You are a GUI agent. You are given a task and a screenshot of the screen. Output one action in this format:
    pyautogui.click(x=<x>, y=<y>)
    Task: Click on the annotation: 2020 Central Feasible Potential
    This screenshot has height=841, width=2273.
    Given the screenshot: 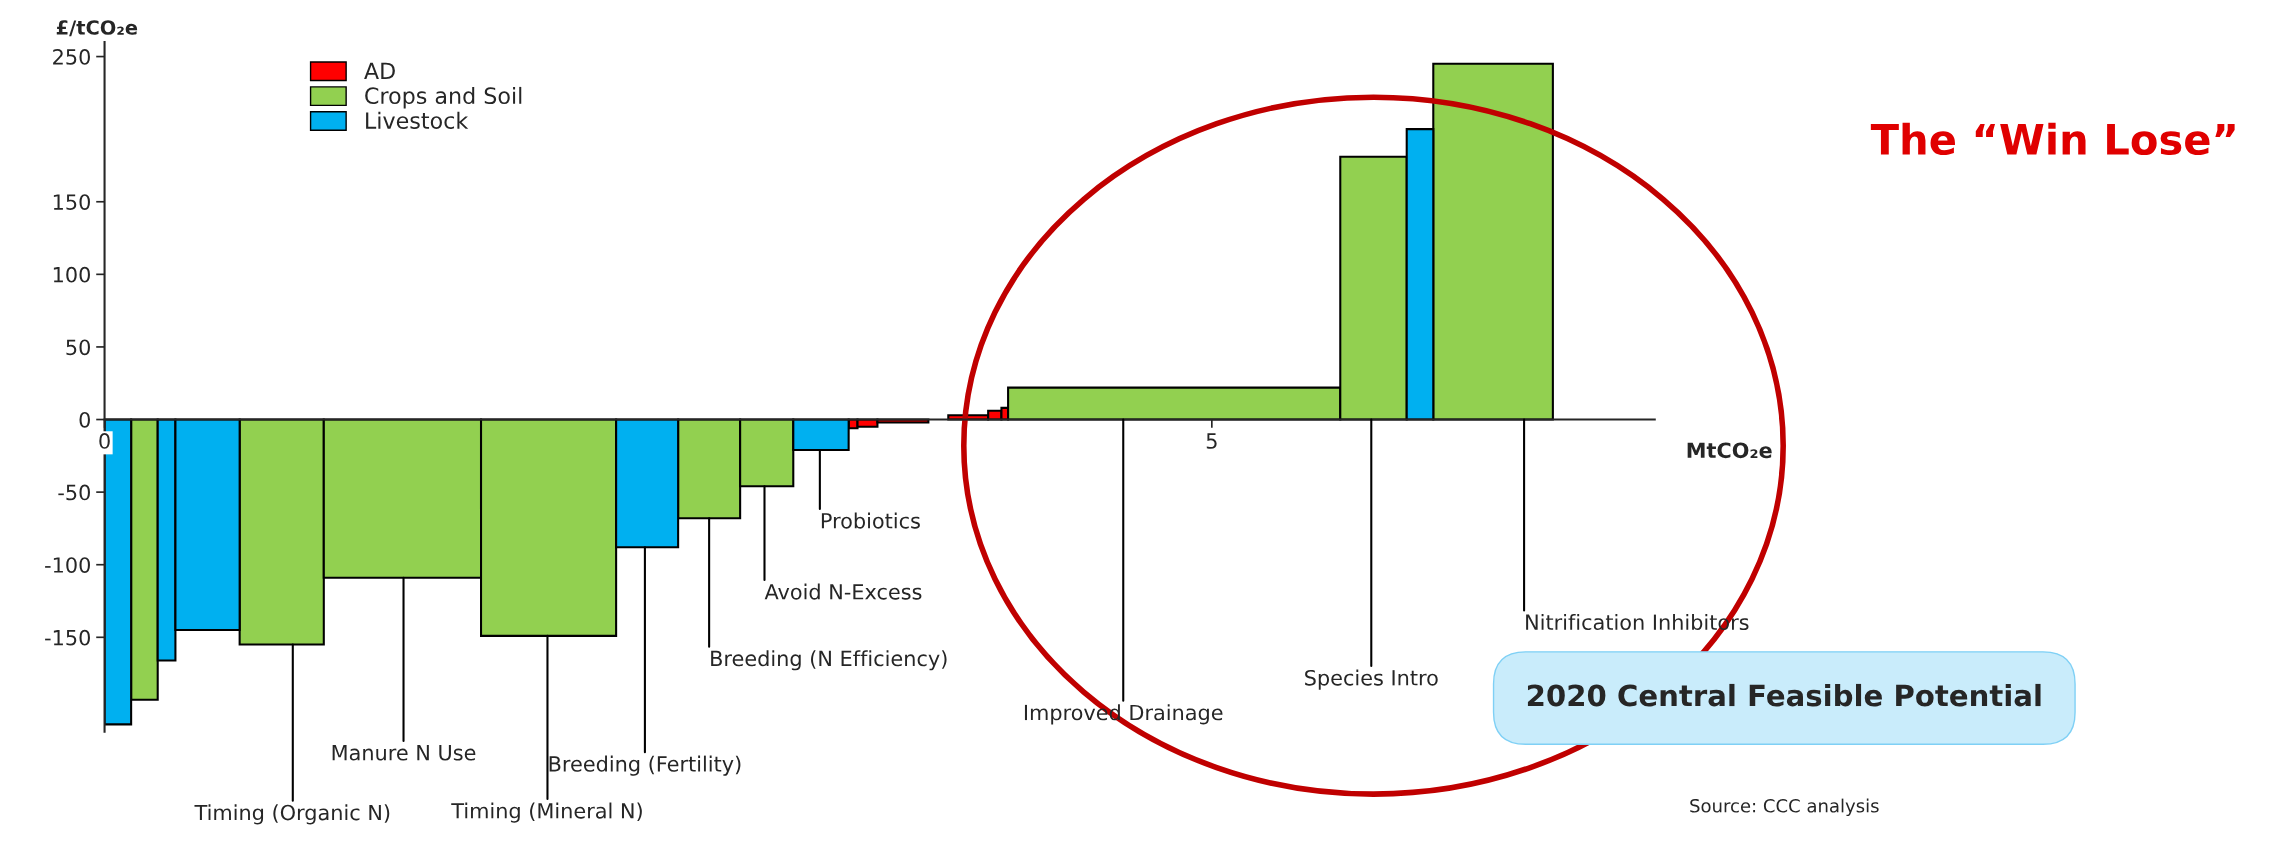 What is the action you would take?
    pyautogui.click(x=1784, y=695)
    